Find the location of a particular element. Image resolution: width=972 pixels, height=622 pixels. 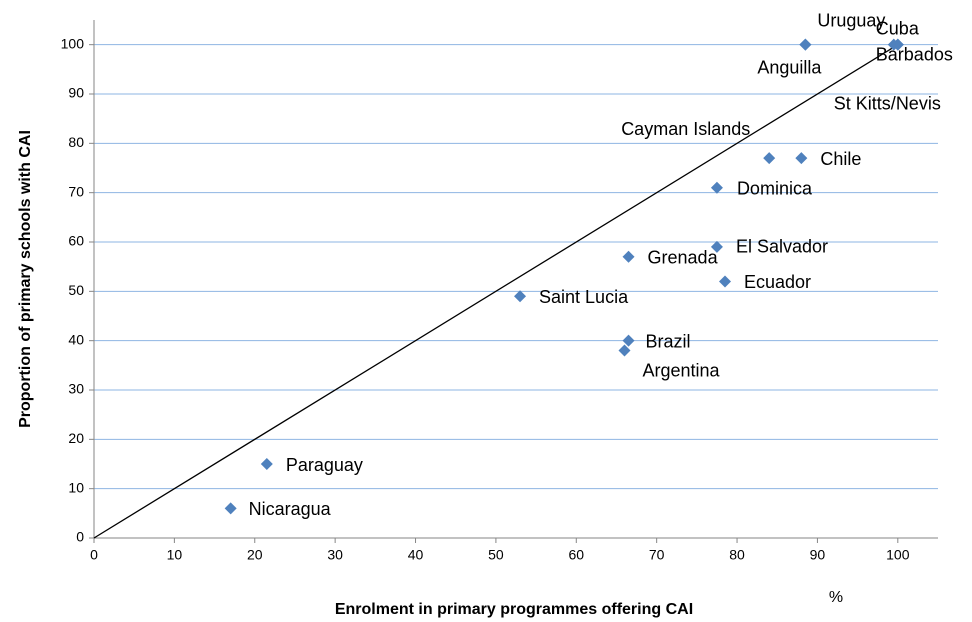

x-tick-label: 30 is located at coordinates (335, 555).